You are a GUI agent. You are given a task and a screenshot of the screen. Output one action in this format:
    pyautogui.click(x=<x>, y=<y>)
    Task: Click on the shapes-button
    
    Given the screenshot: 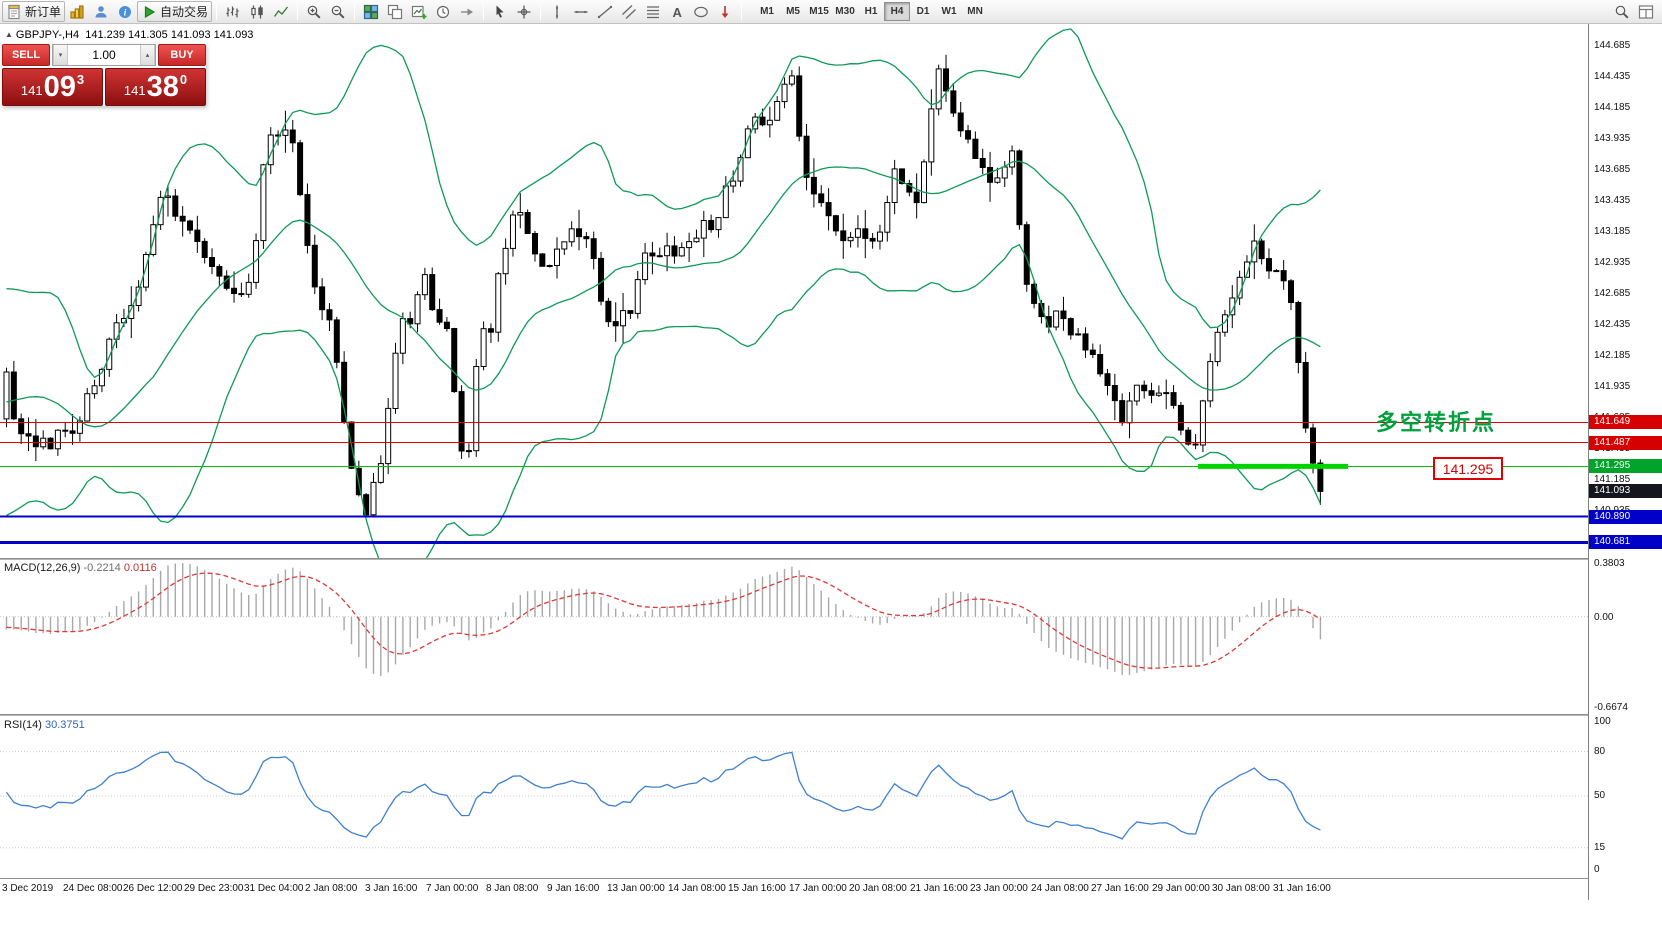 What is the action you would take?
    pyautogui.click(x=701, y=11)
    